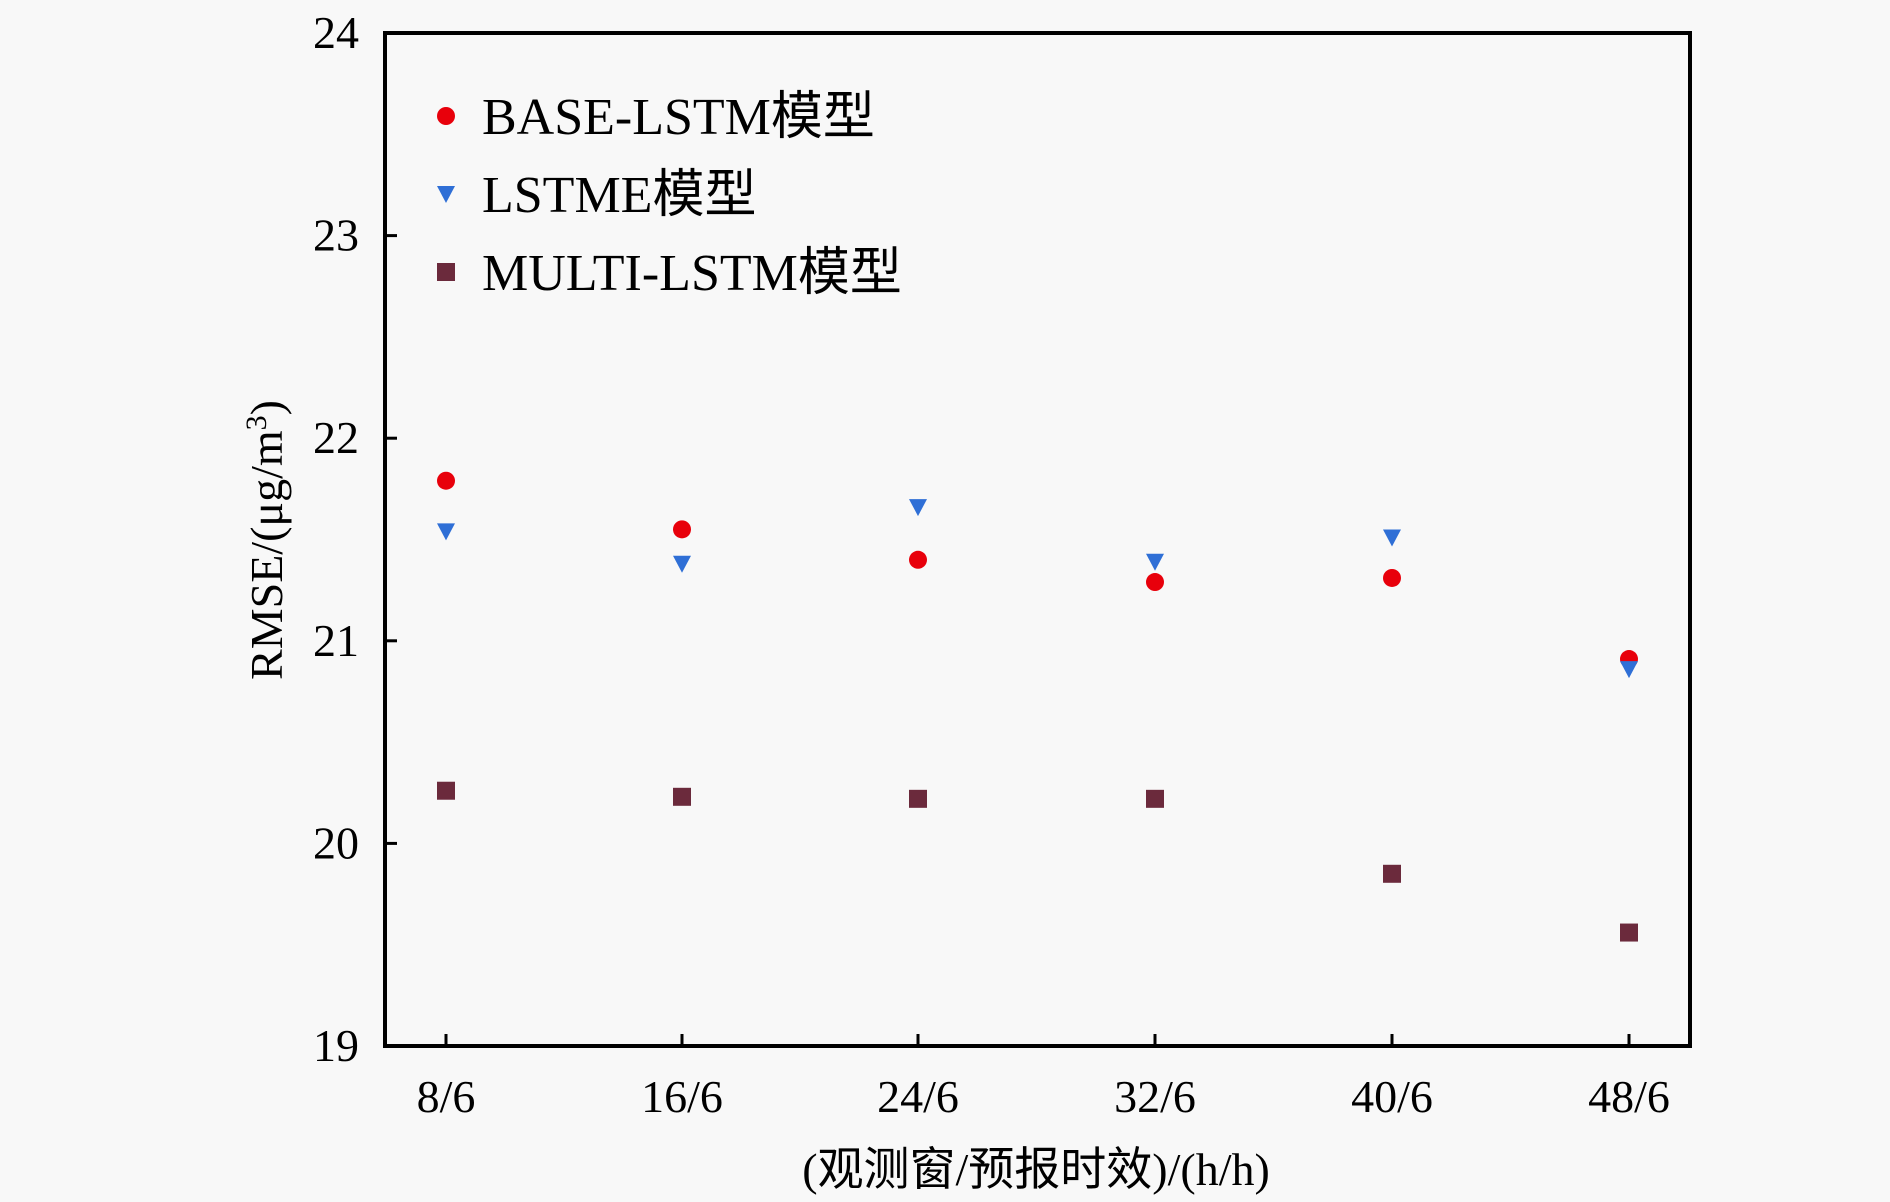  I want to click on x-tick-label: 16/6, so click(682, 1096).